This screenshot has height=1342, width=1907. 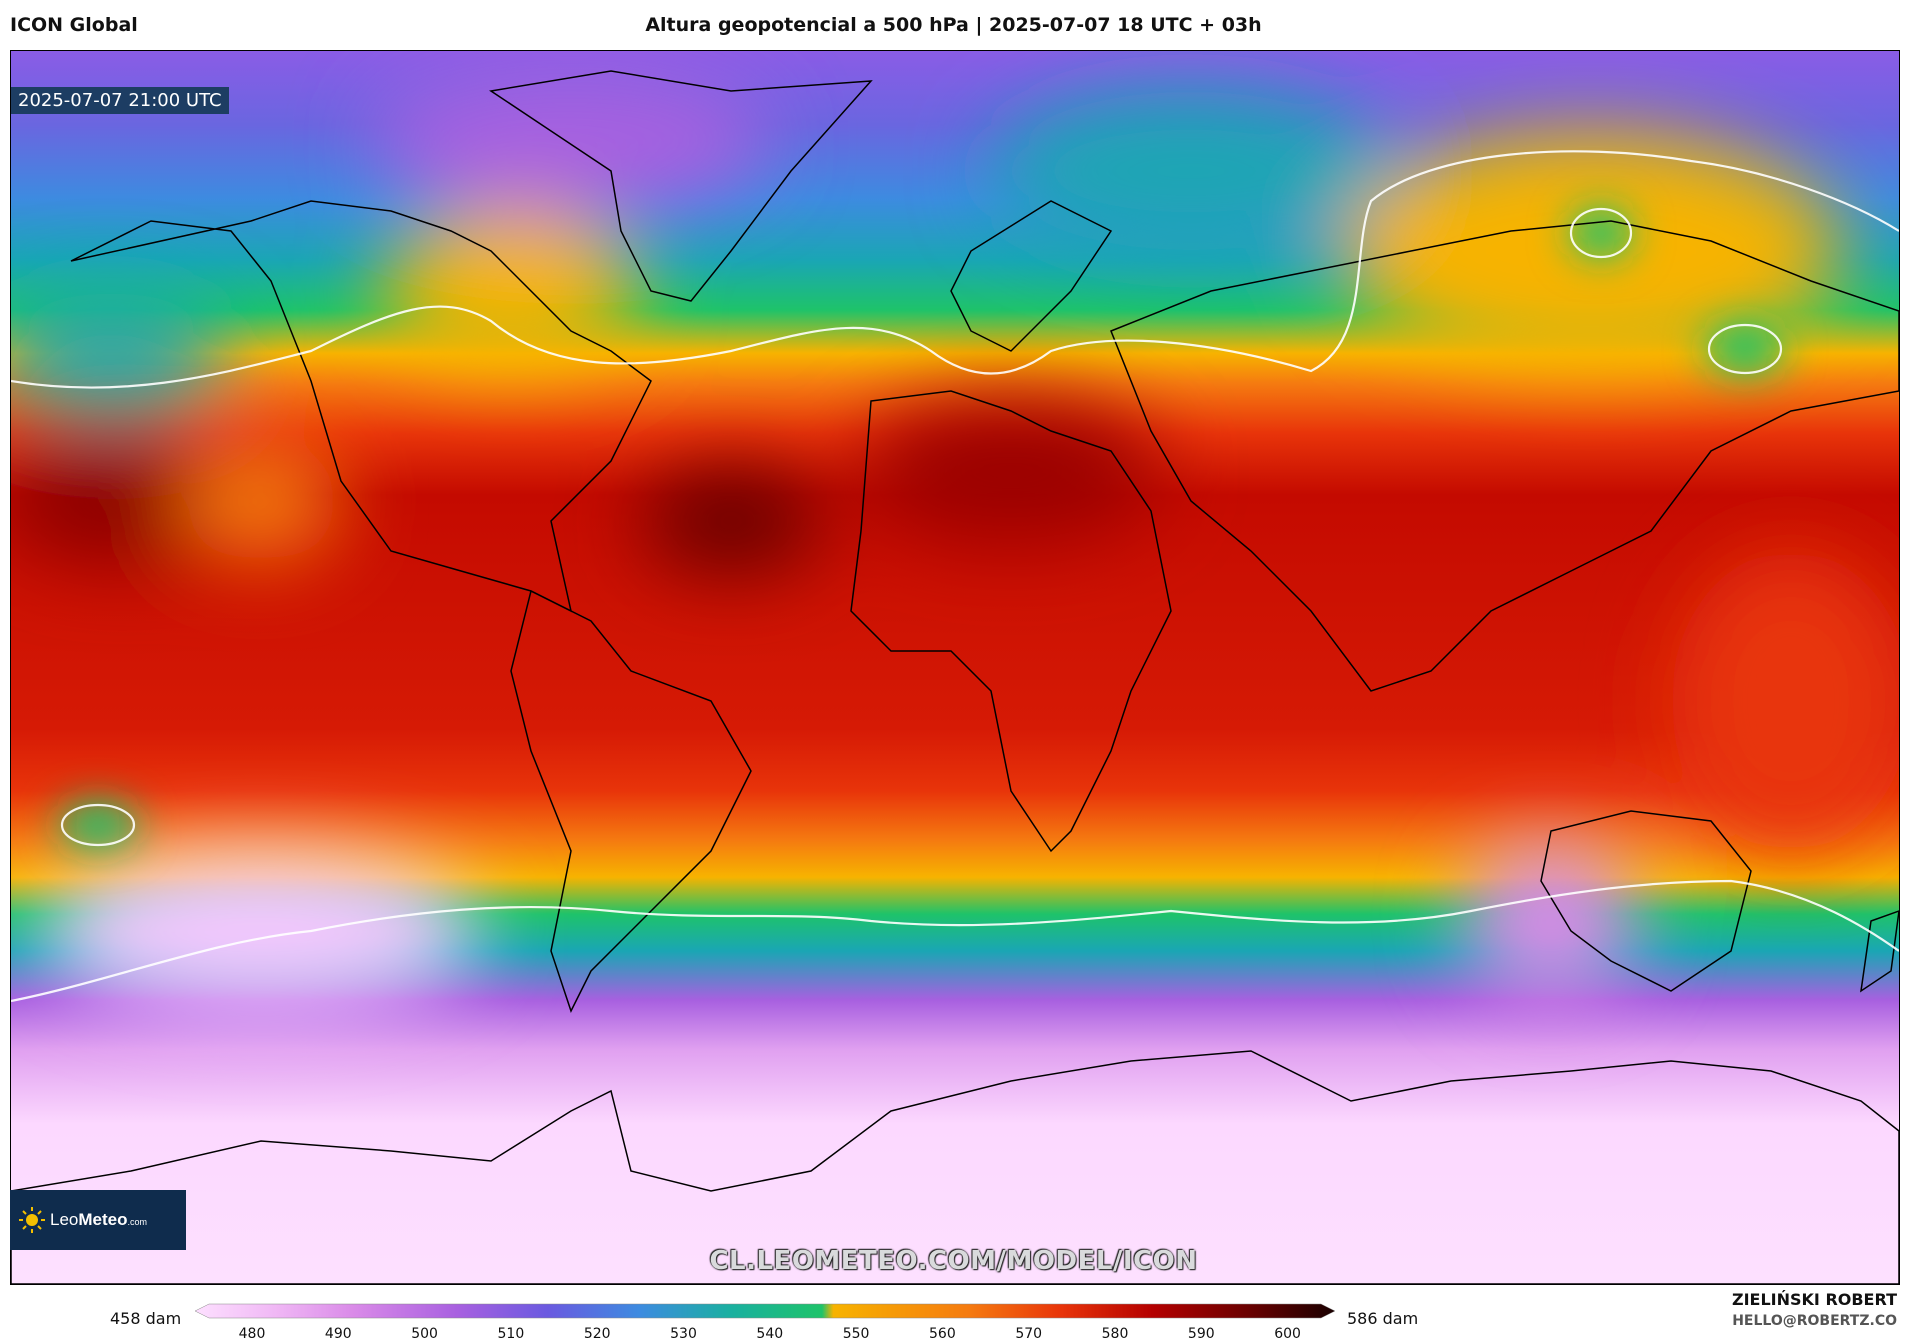 I want to click on colorbar-tick-label: 550, so click(x=856, y=1334).